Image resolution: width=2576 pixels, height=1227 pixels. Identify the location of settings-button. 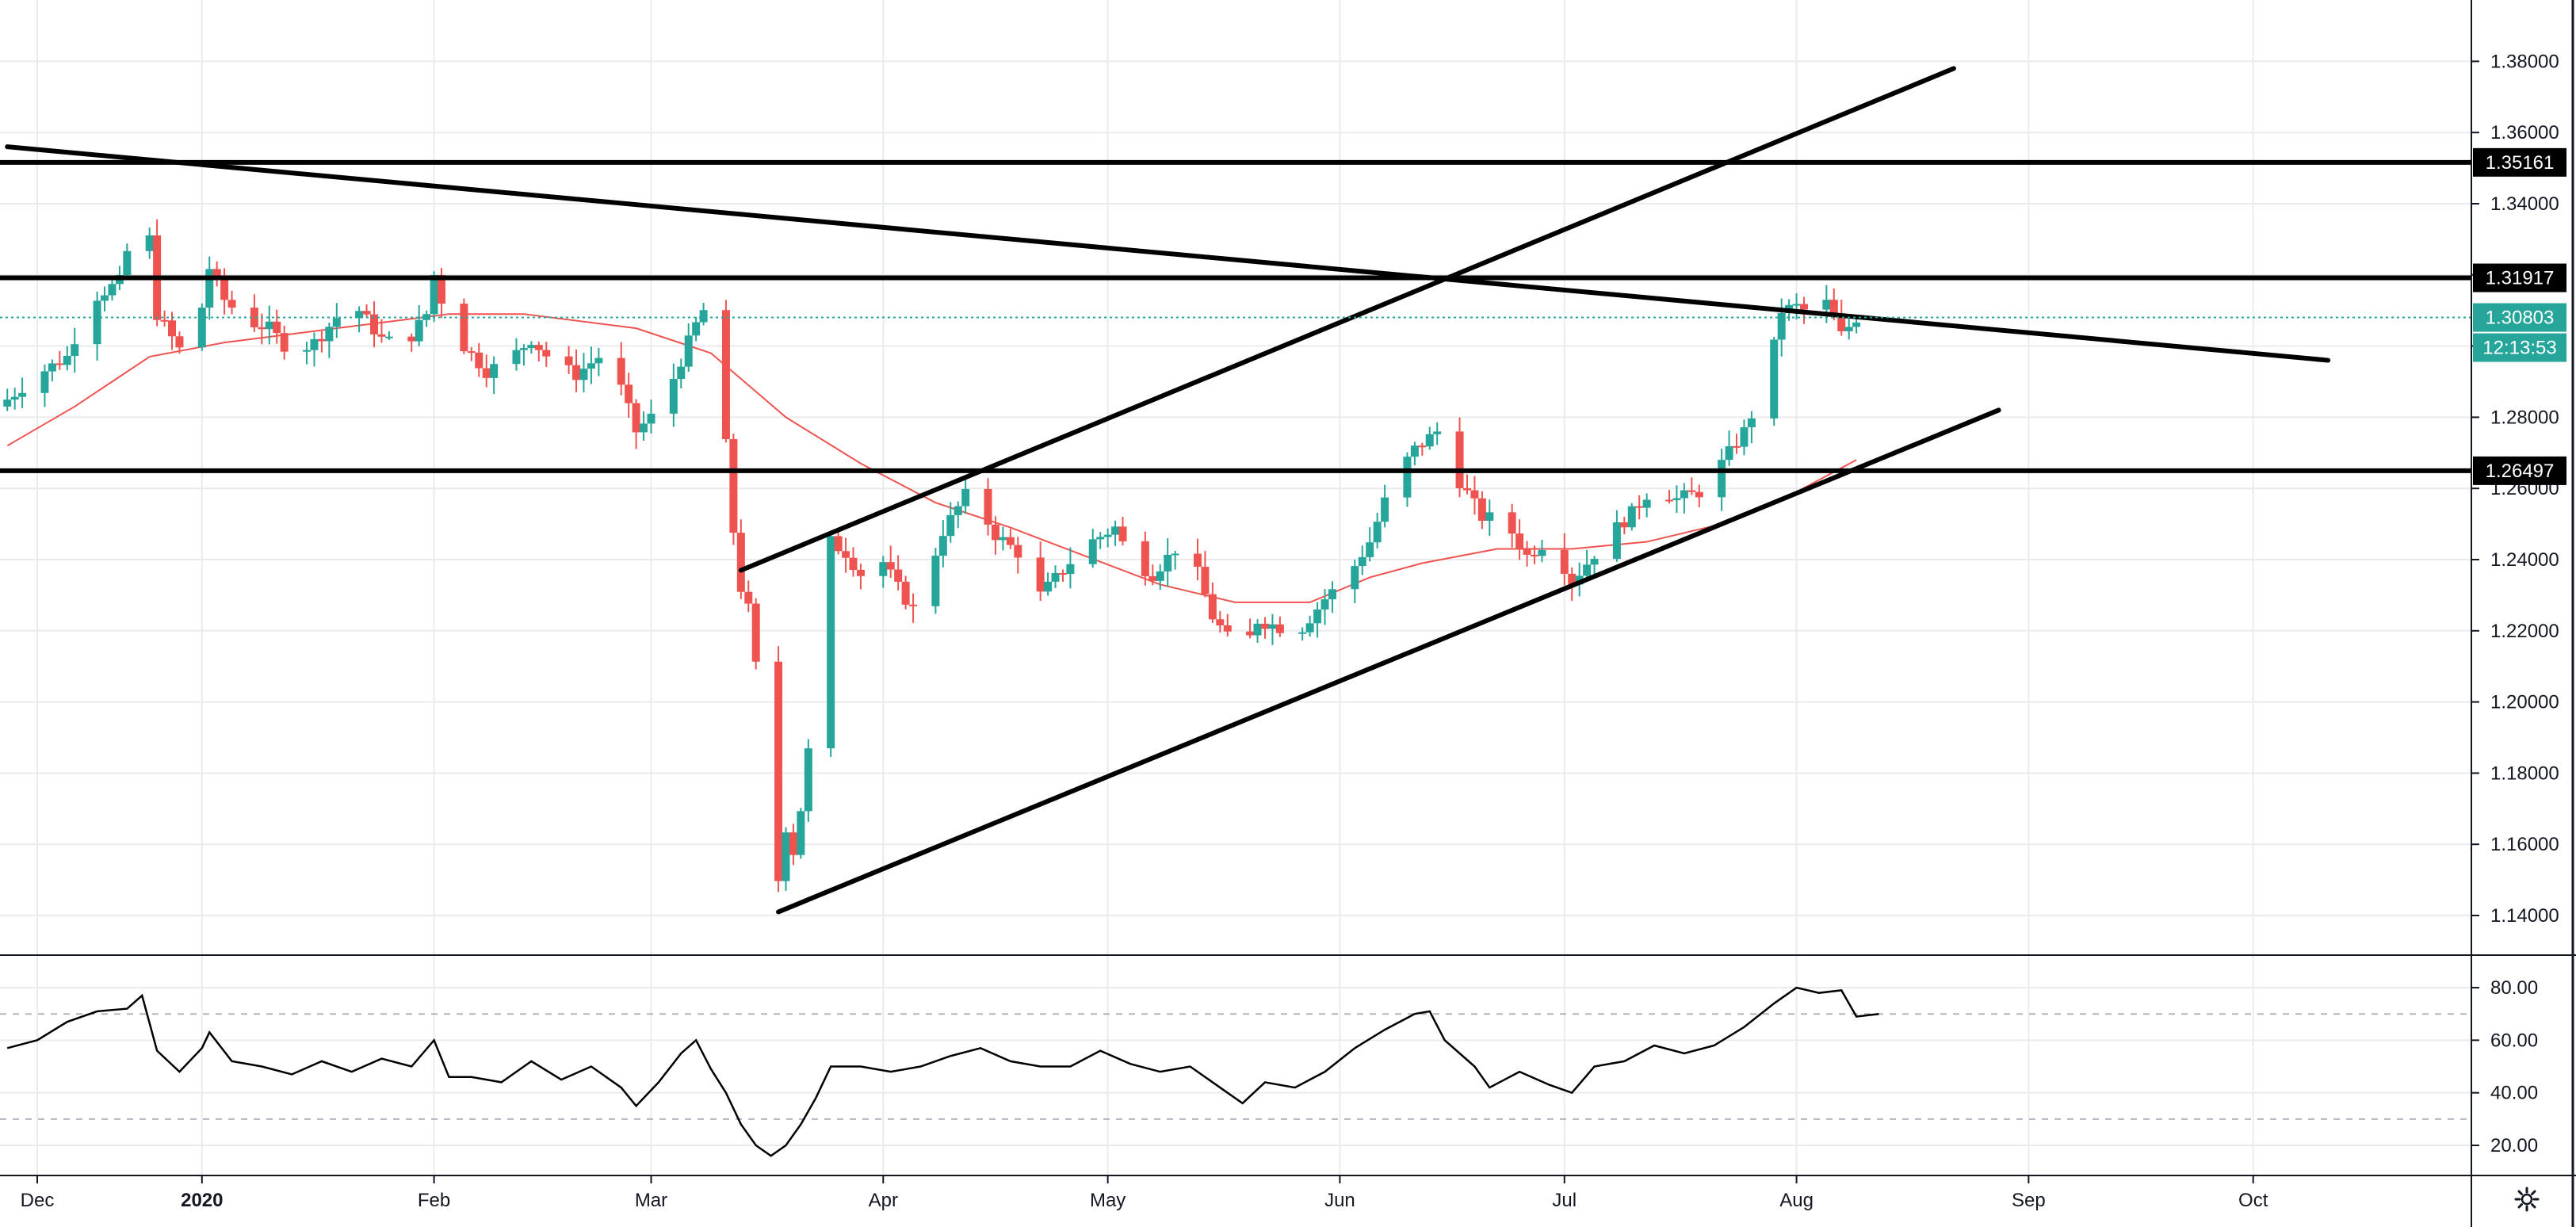
(2527, 1199).